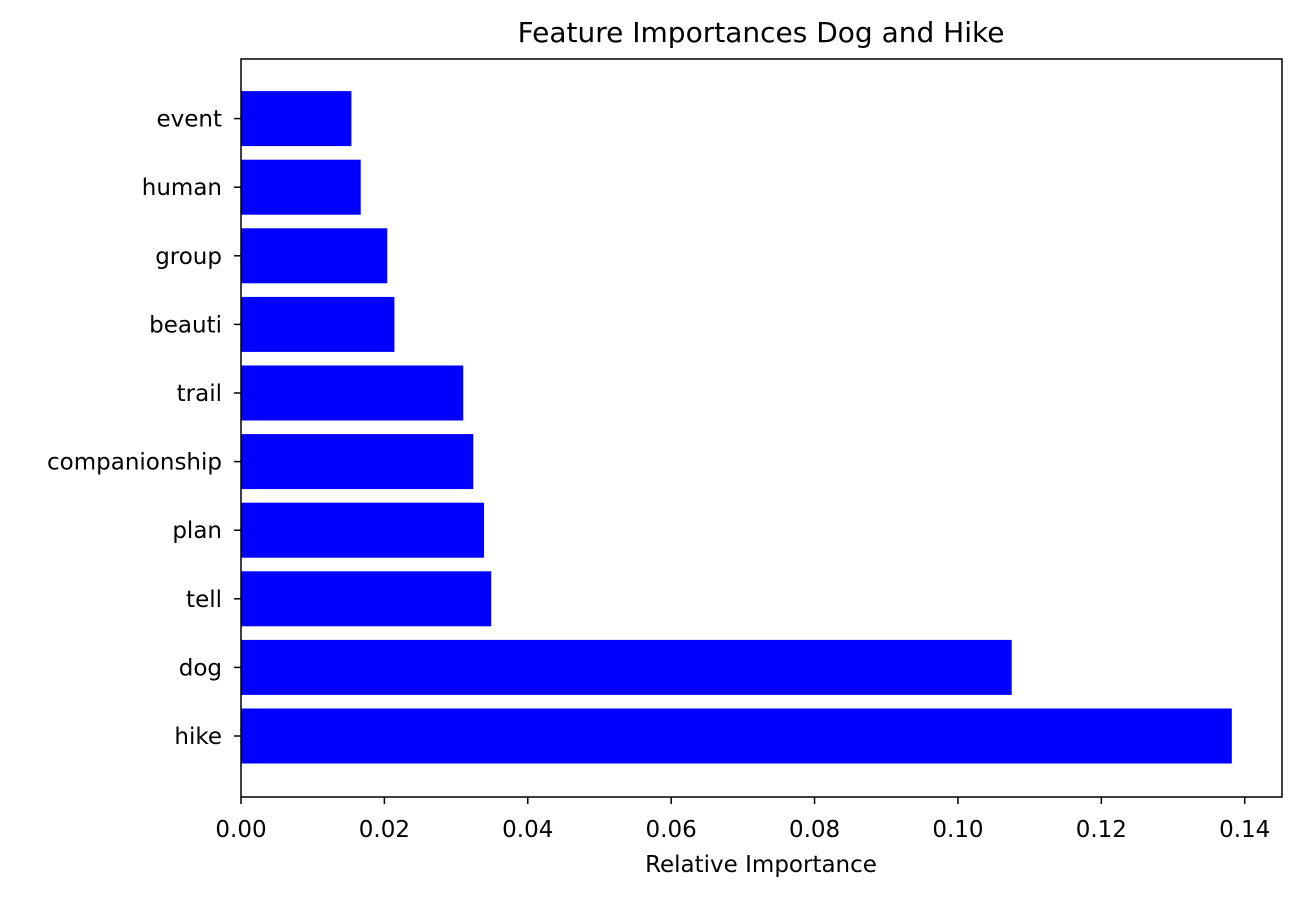  I want to click on x-tick-label: 0.10, so click(957, 830).